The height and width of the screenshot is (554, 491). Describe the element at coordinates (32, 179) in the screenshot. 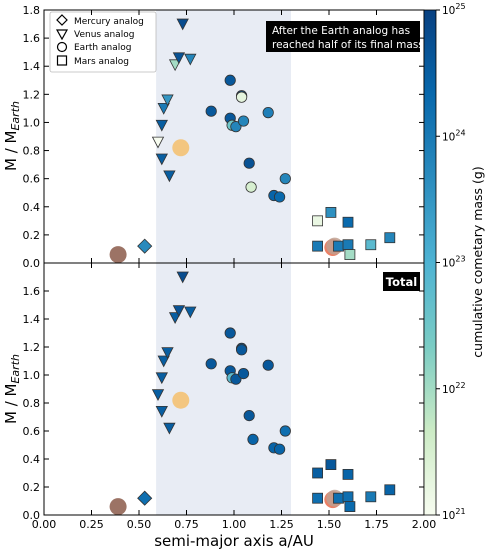

I see `y-tick-label-top-3: 0.6` at that location.